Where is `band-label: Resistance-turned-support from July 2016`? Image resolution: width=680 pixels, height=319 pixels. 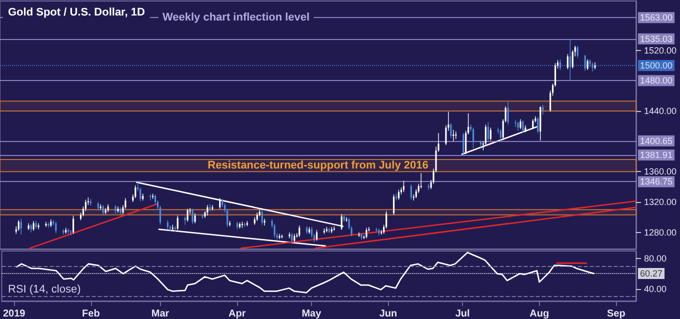 band-label: Resistance-turned-support from July 2016 is located at coordinates (318, 166).